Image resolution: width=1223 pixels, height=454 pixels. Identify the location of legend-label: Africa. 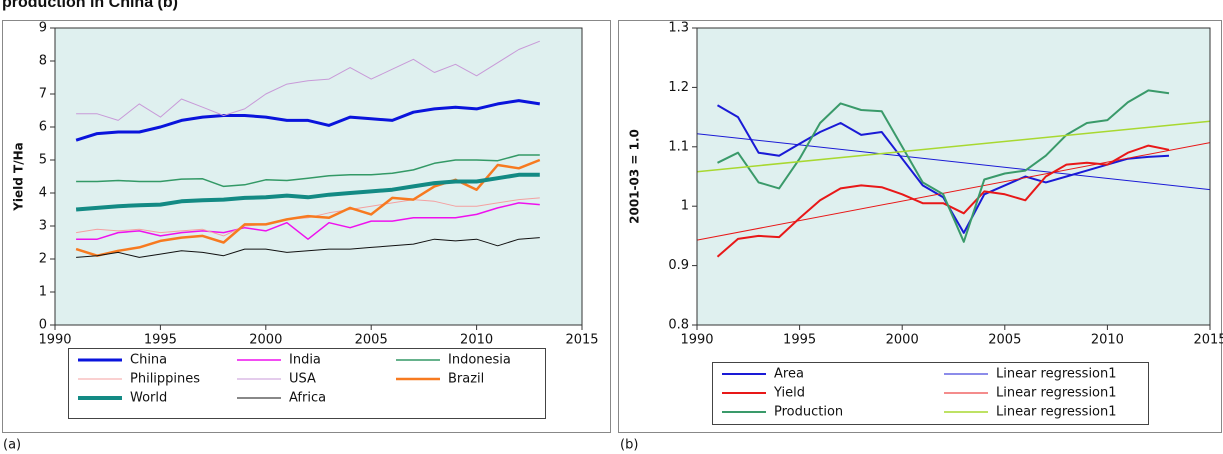
(307, 398).